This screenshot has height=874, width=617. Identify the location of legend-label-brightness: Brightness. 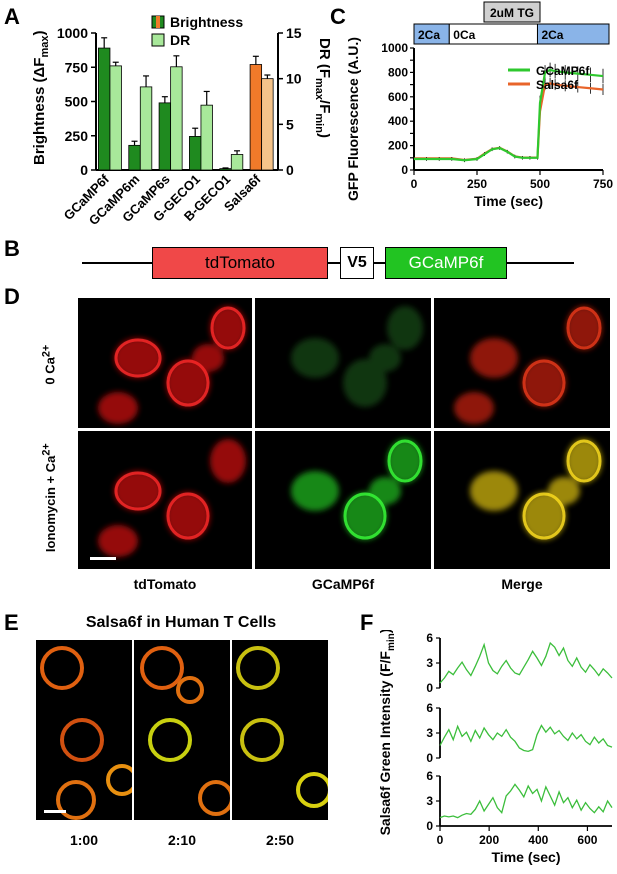
(206, 22).